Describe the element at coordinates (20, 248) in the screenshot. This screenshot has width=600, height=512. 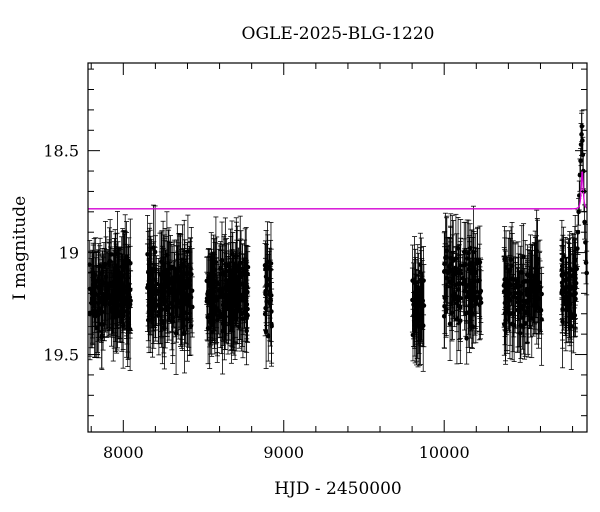
I see `y-axis-label: I magnitude` at that location.